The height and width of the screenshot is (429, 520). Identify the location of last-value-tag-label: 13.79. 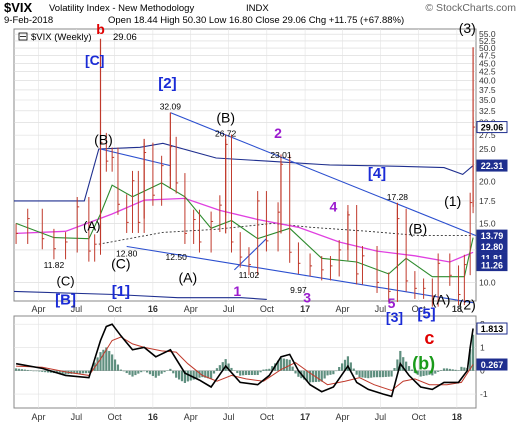
(492, 236).